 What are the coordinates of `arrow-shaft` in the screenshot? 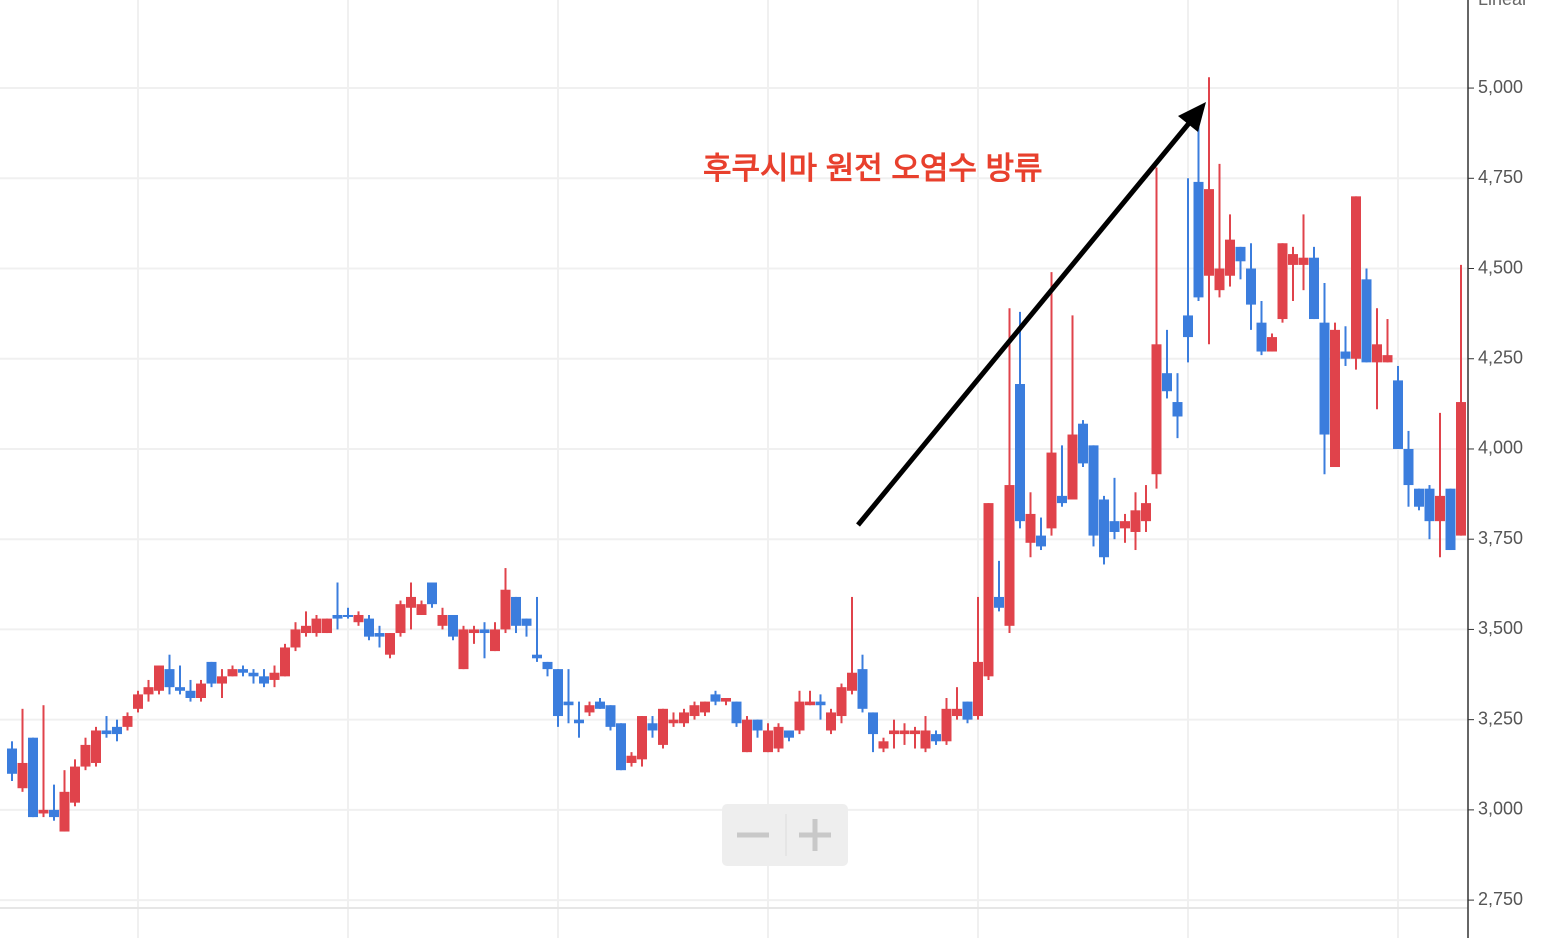 It's located at (1024, 323).